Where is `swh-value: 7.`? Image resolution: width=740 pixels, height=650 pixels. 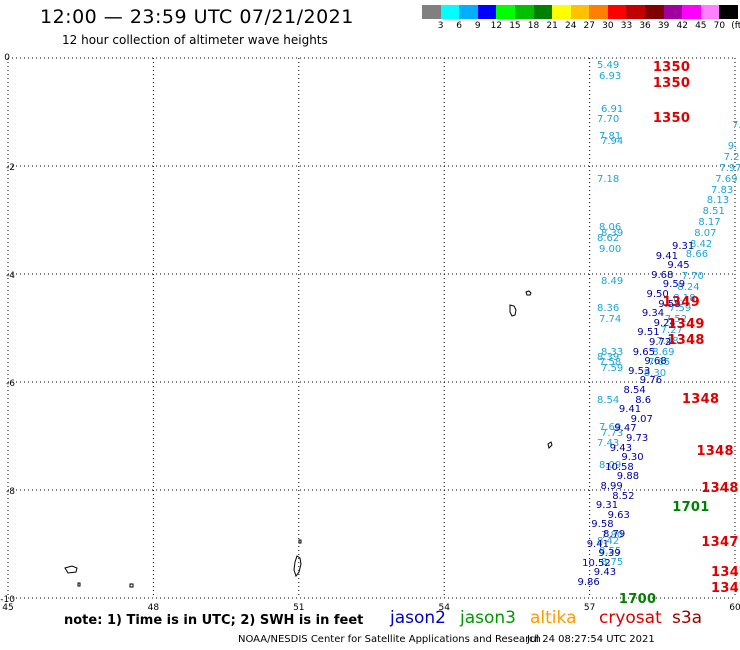
swh-value: 7. is located at coordinates (736, 125).